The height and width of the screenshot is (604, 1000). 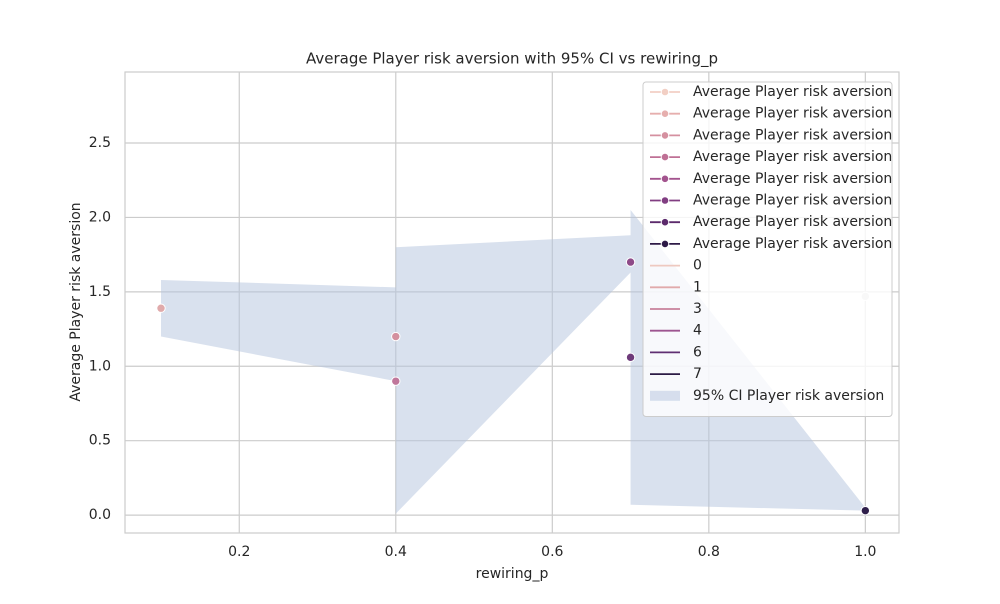 What do you see at coordinates (788, 396) in the screenshot?
I see `legend-label: 95% CI Player risk aversion` at bounding box center [788, 396].